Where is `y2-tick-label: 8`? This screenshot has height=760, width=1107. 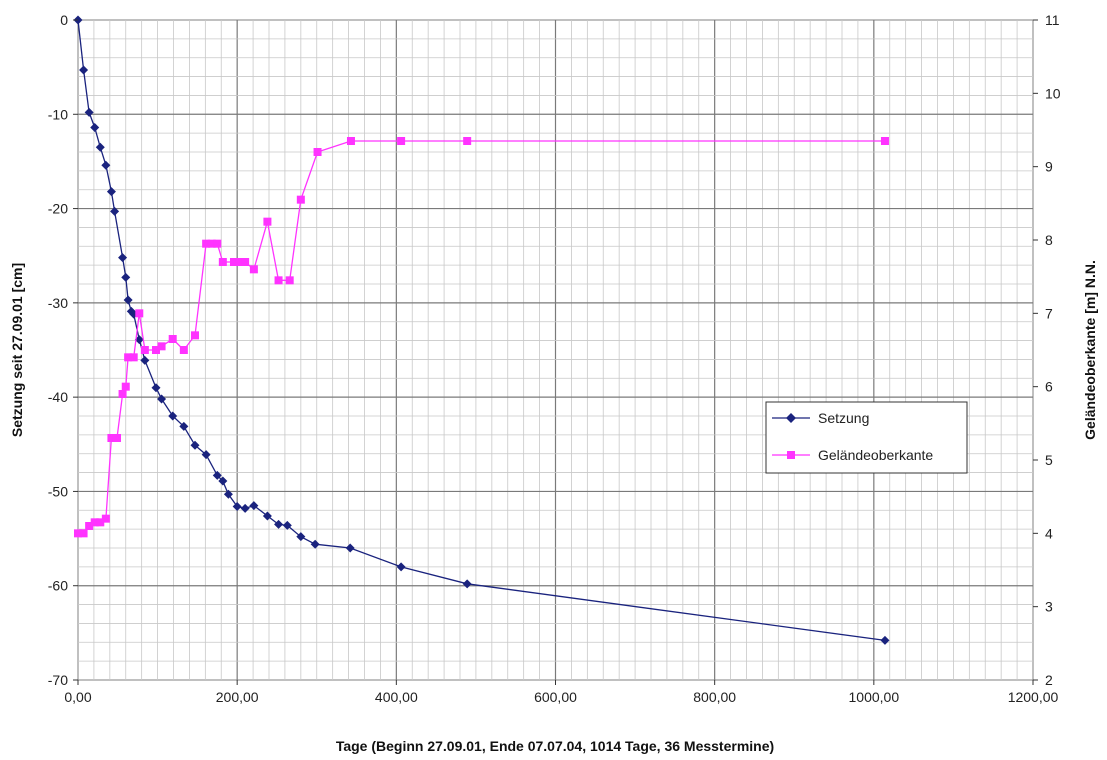 y2-tick-label: 8 is located at coordinates (1049, 240).